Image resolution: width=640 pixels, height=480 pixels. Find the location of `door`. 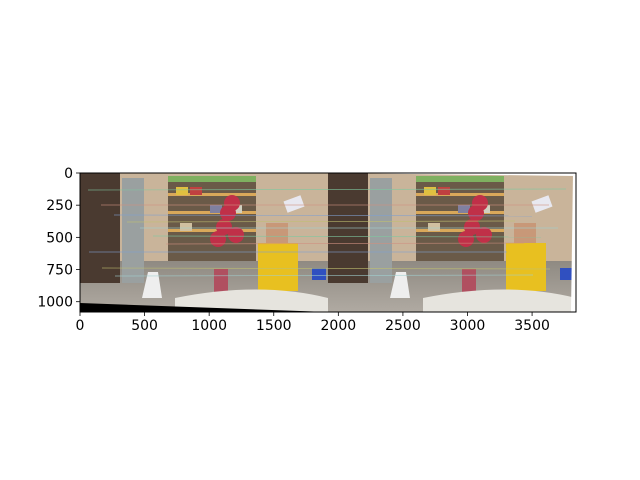

door is located at coordinates (100, 228).